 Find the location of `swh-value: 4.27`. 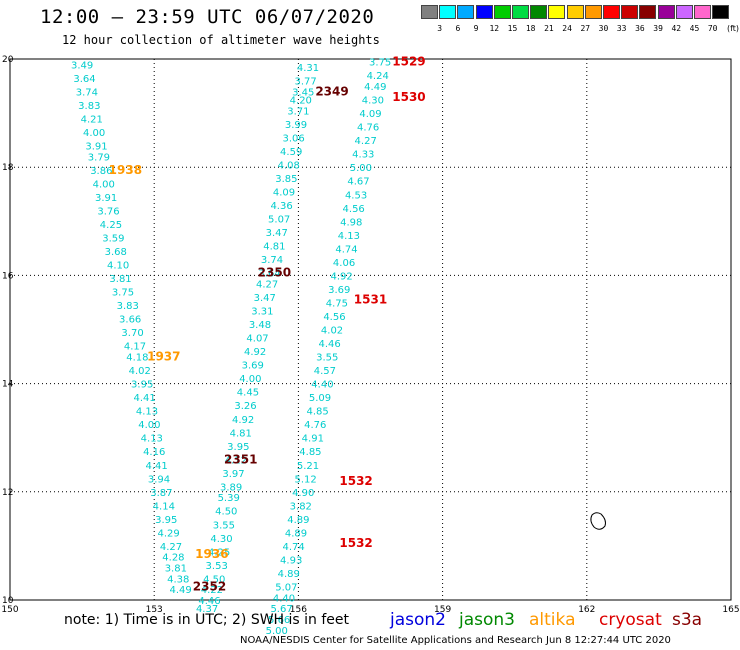

swh-value: 4.27 is located at coordinates (171, 547).